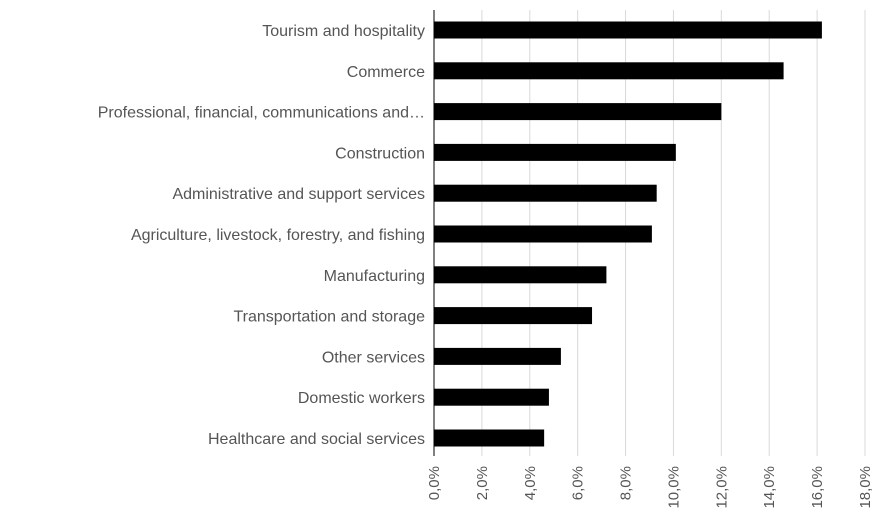 This screenshot has width=874, height=521. Describe the element at coordinates (361, 398) in the screenshot. I see `category-label: Domestic workers` at that location.